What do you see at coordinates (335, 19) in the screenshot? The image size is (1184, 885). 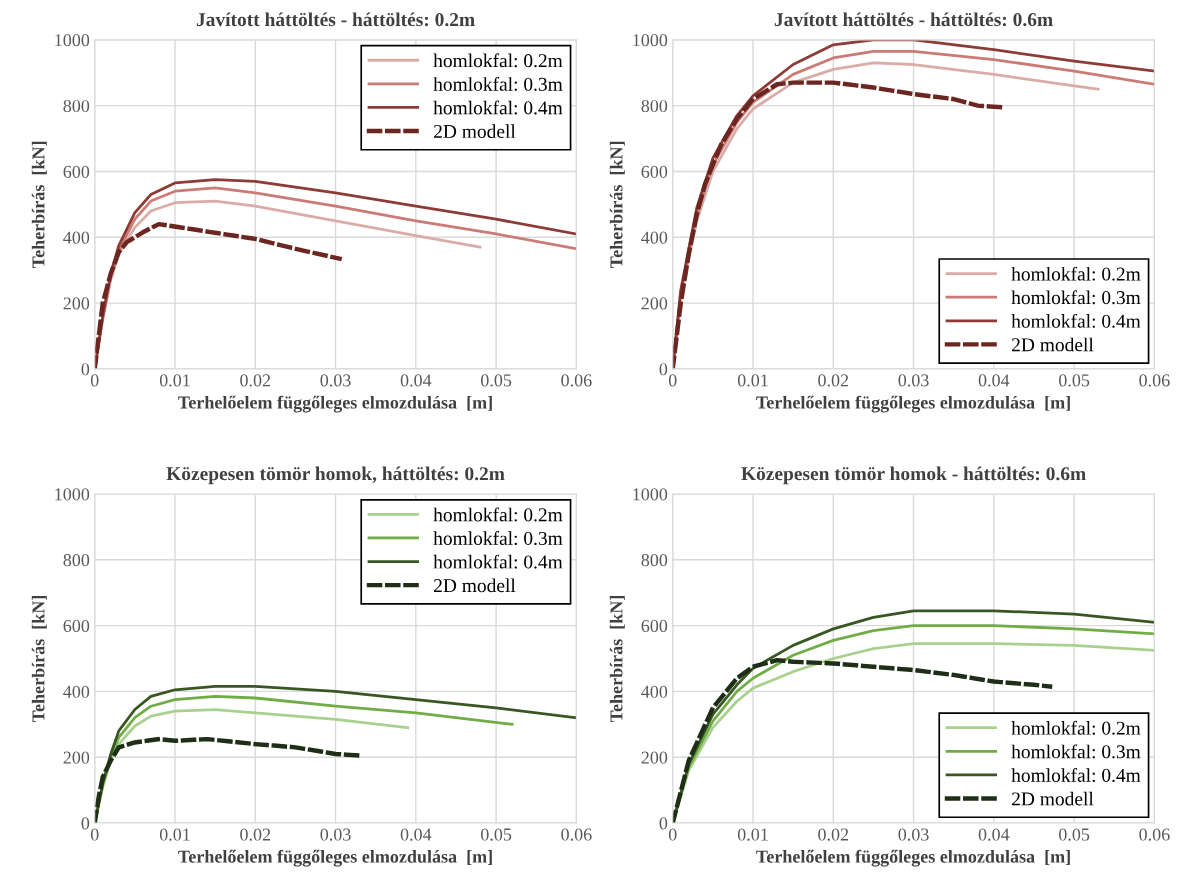 I see `chart-title: Javított háttöltés - háttöltés: 0.2m` at bounding box center [335, 19].